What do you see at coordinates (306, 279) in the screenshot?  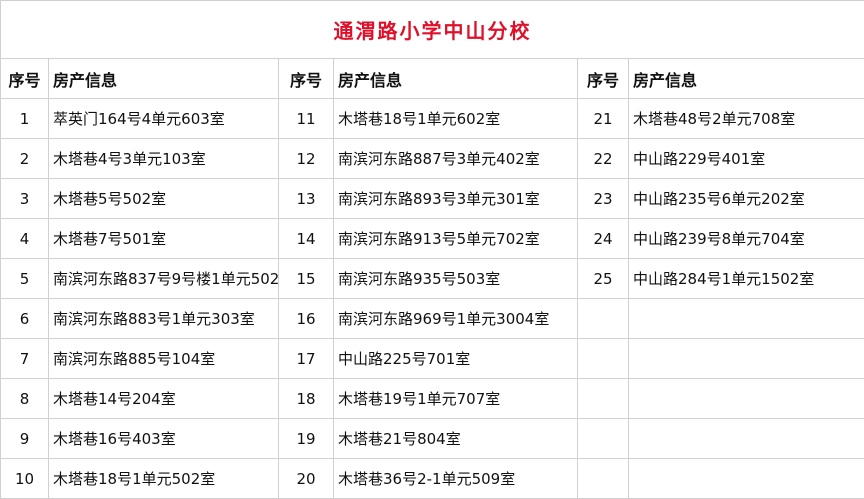 I see `cell-num: 15` at bounding box center [306, 279].